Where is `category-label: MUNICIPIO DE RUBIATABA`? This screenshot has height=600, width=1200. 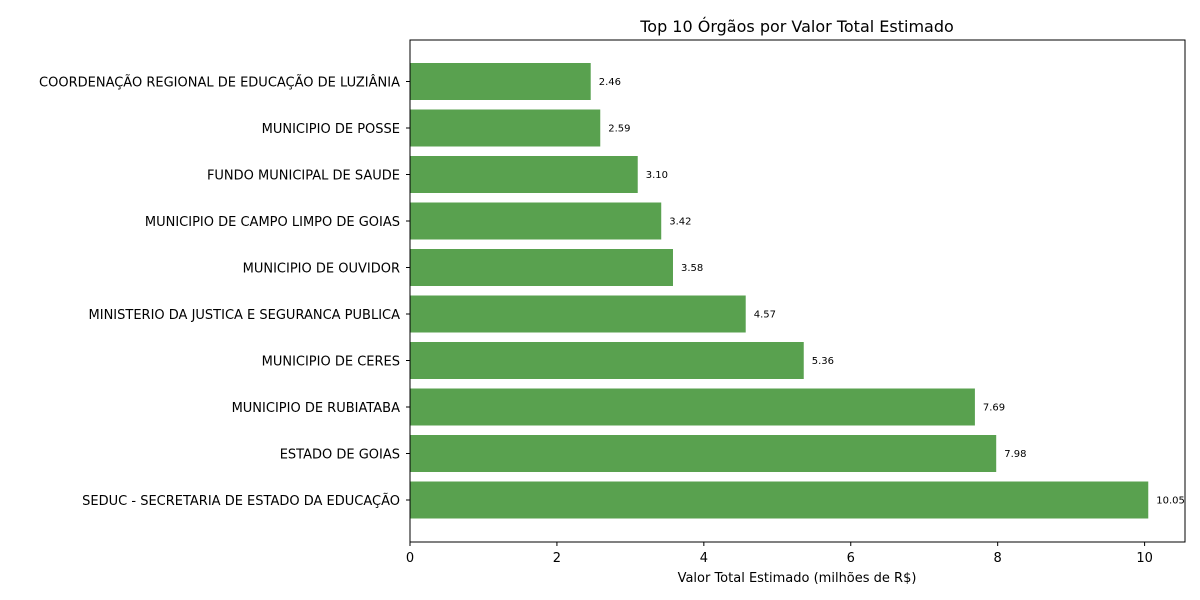 category-label: MUNICIPIO DE RUBIATABA is located at coordinates (316, 408).